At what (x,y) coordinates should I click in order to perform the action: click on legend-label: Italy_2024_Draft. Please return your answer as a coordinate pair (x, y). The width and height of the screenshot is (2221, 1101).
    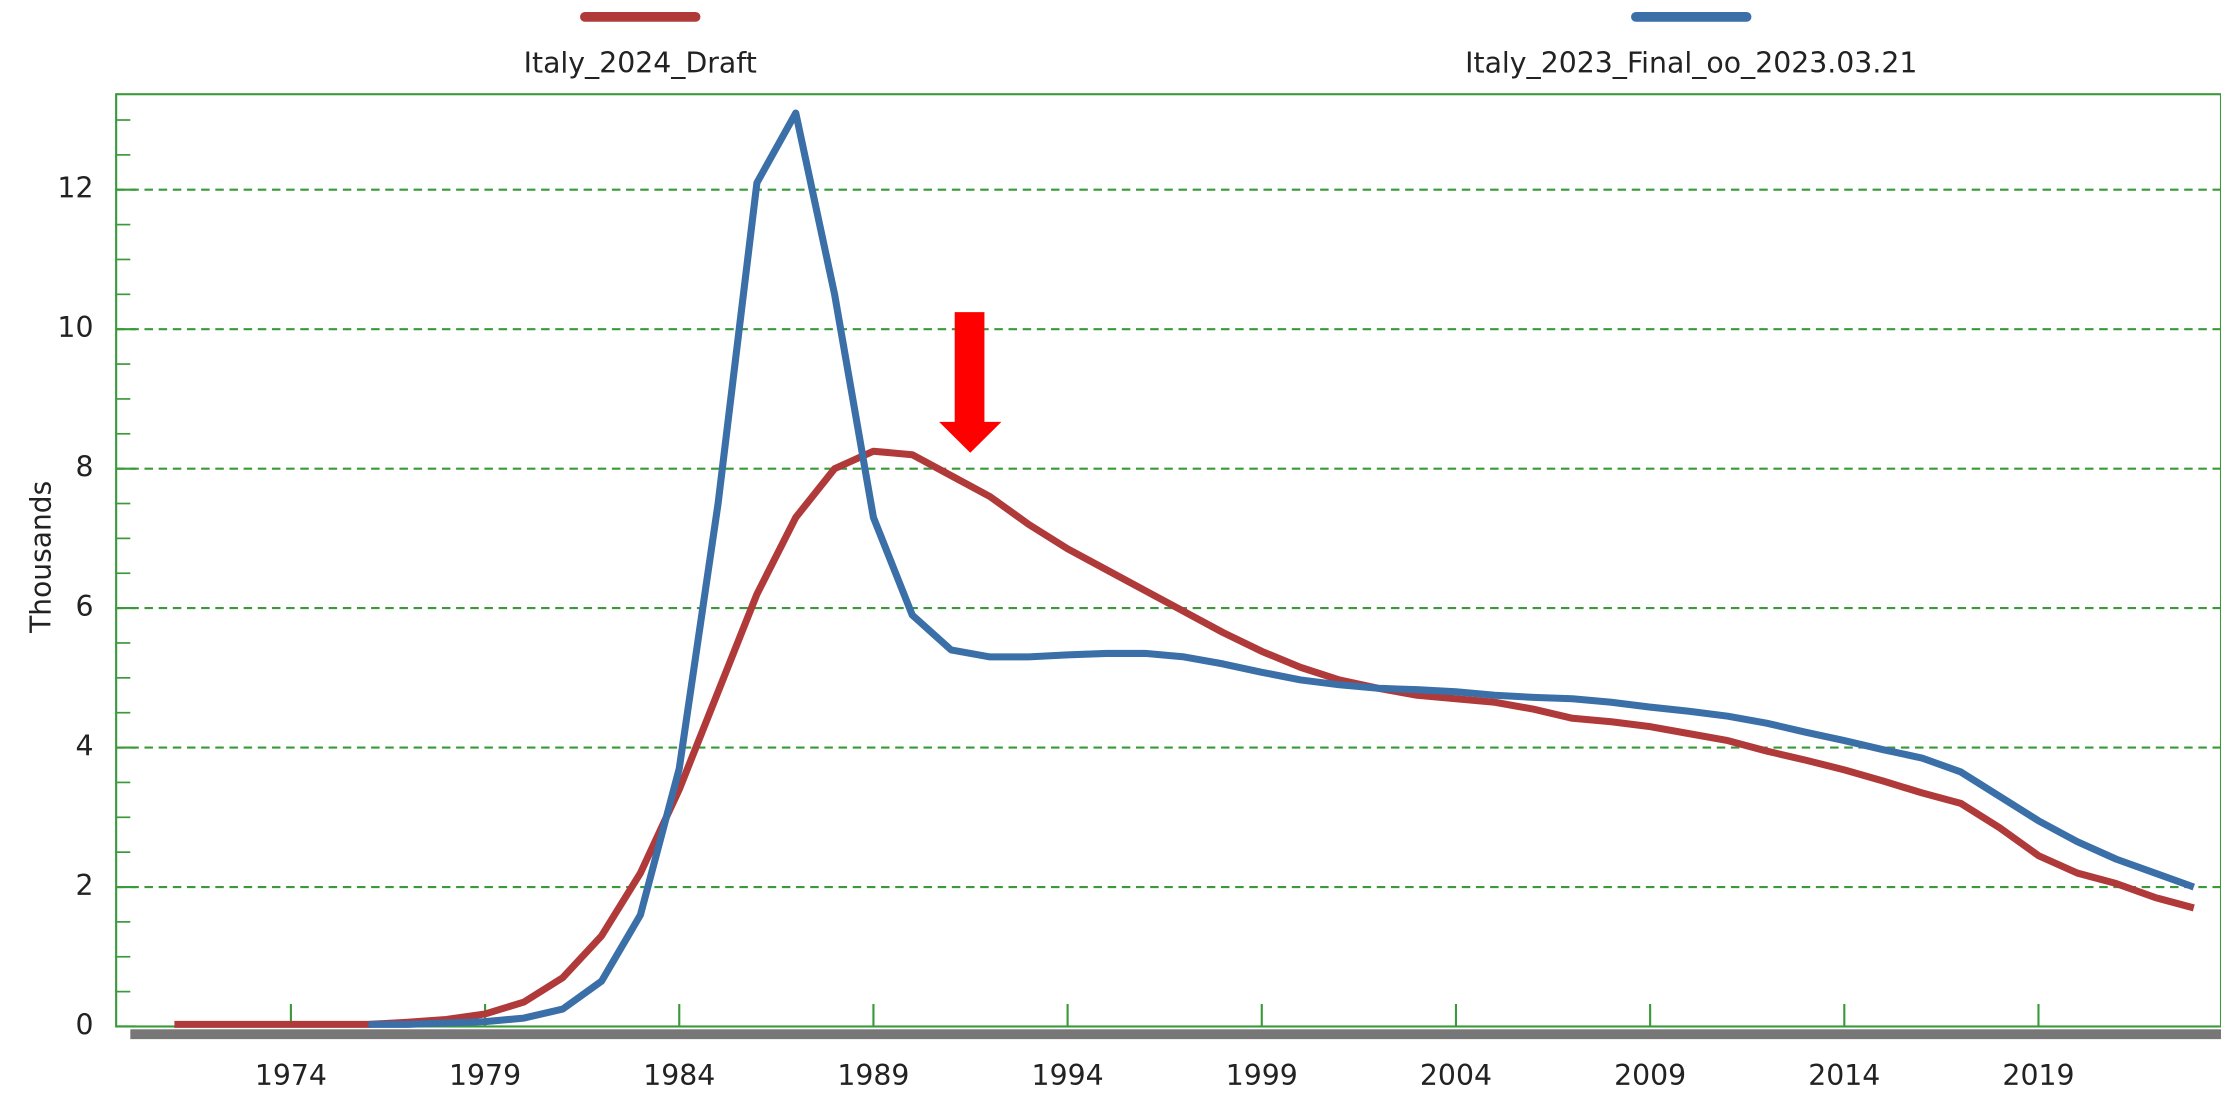
    Looking at the image, I should click on (640, 63).